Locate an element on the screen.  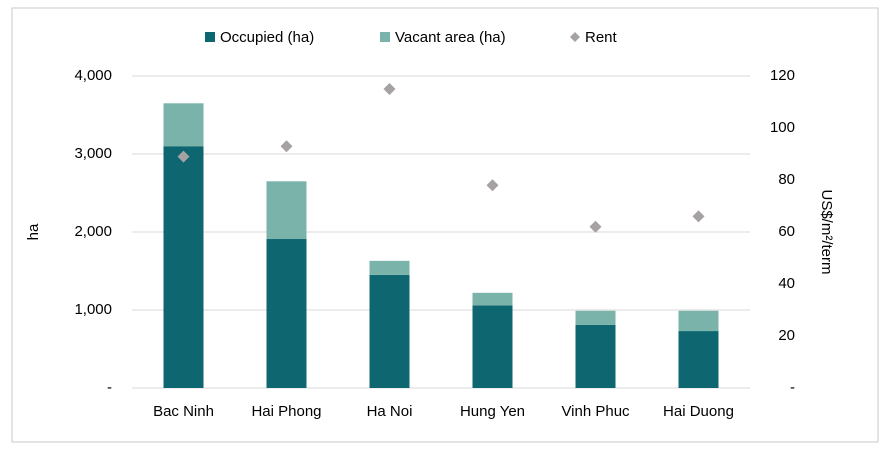
y-tick-label: 1,000 is located at coordinates (93, 309).